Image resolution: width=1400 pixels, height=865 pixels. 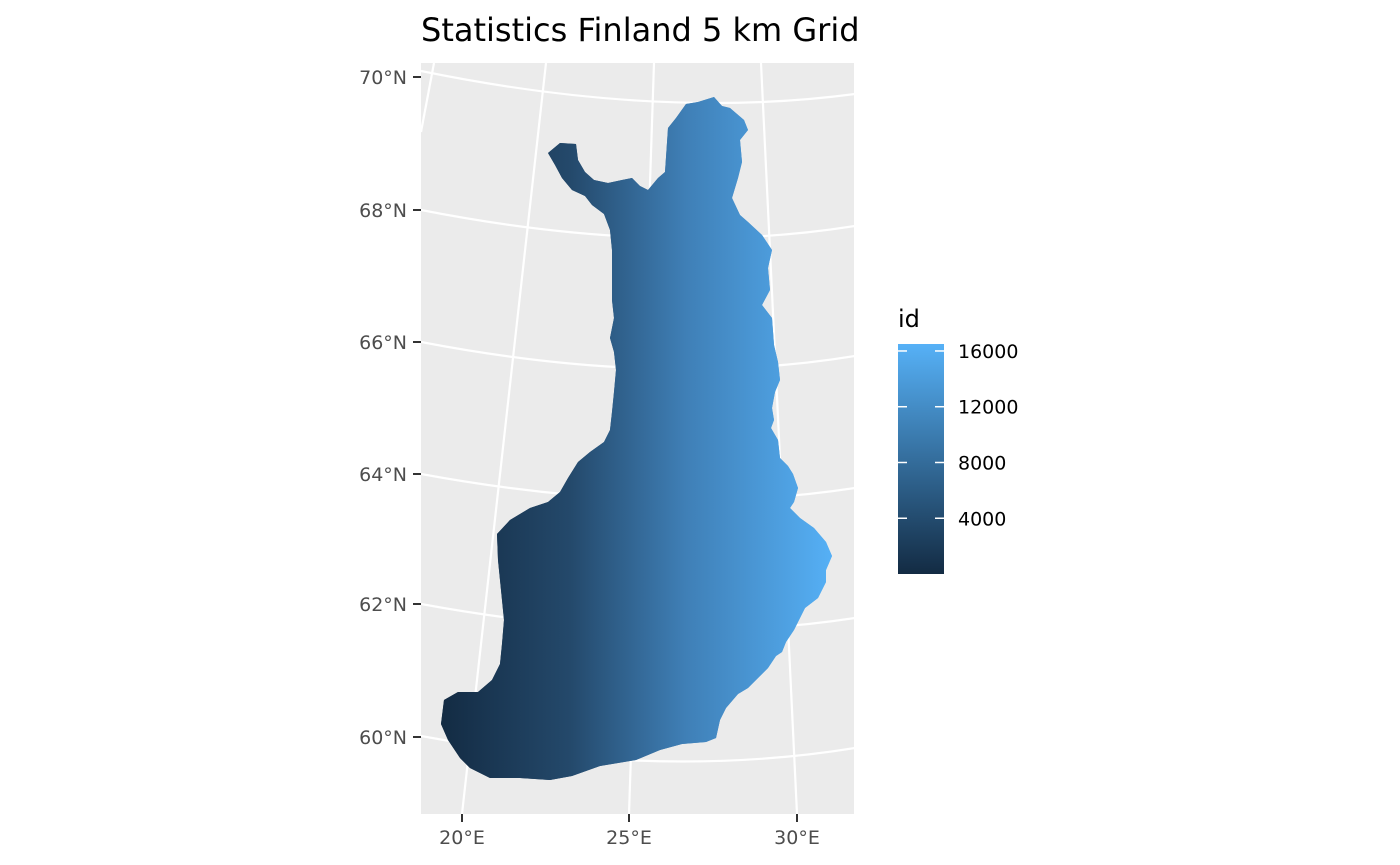 What do you see at coordinates (383, 211) in the screenshot?
I see `y-tick-label: 68°N` at bounding box center [383, 211].